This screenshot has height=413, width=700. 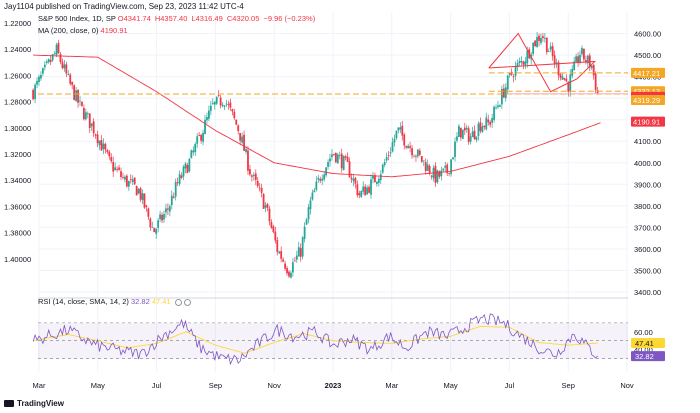 What do you see at coordinates (646, 122) in the screenshot?
I see `price-tag-label: 4190.91` at bounding box center [646, 122].